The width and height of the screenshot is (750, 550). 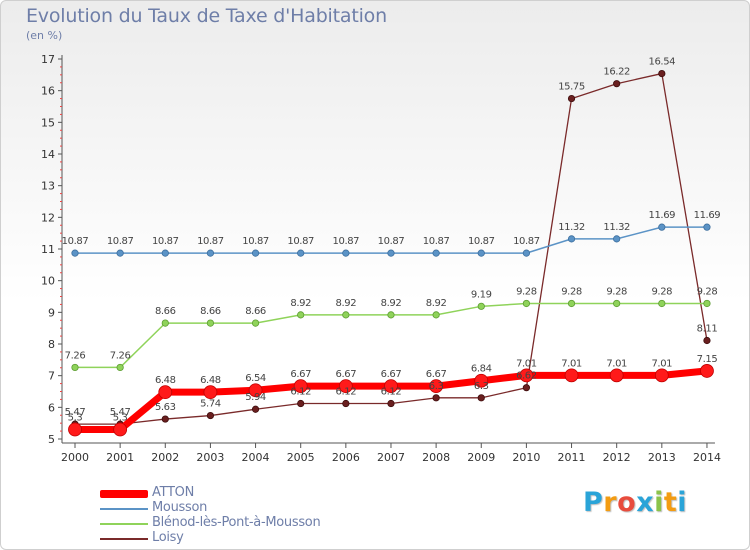 What do you see at coordinates (48, 91) in the screenshot?
I see `y-tick-label: 16` at bounding box center [48, 91].